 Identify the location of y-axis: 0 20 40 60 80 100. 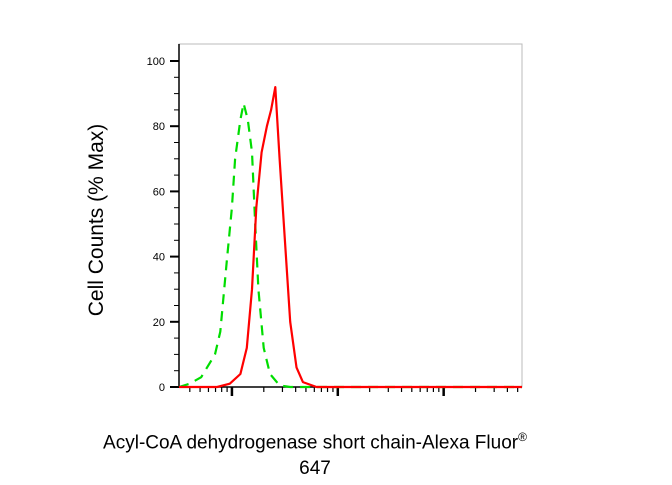
(163, 219).